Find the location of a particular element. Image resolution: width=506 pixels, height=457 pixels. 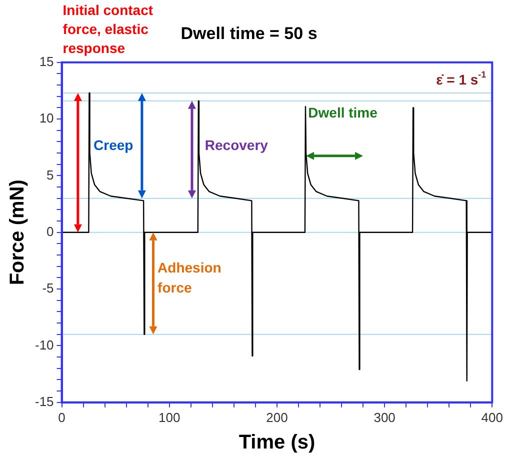

y-tick-label: 5 is located at coordinates (50, 174).